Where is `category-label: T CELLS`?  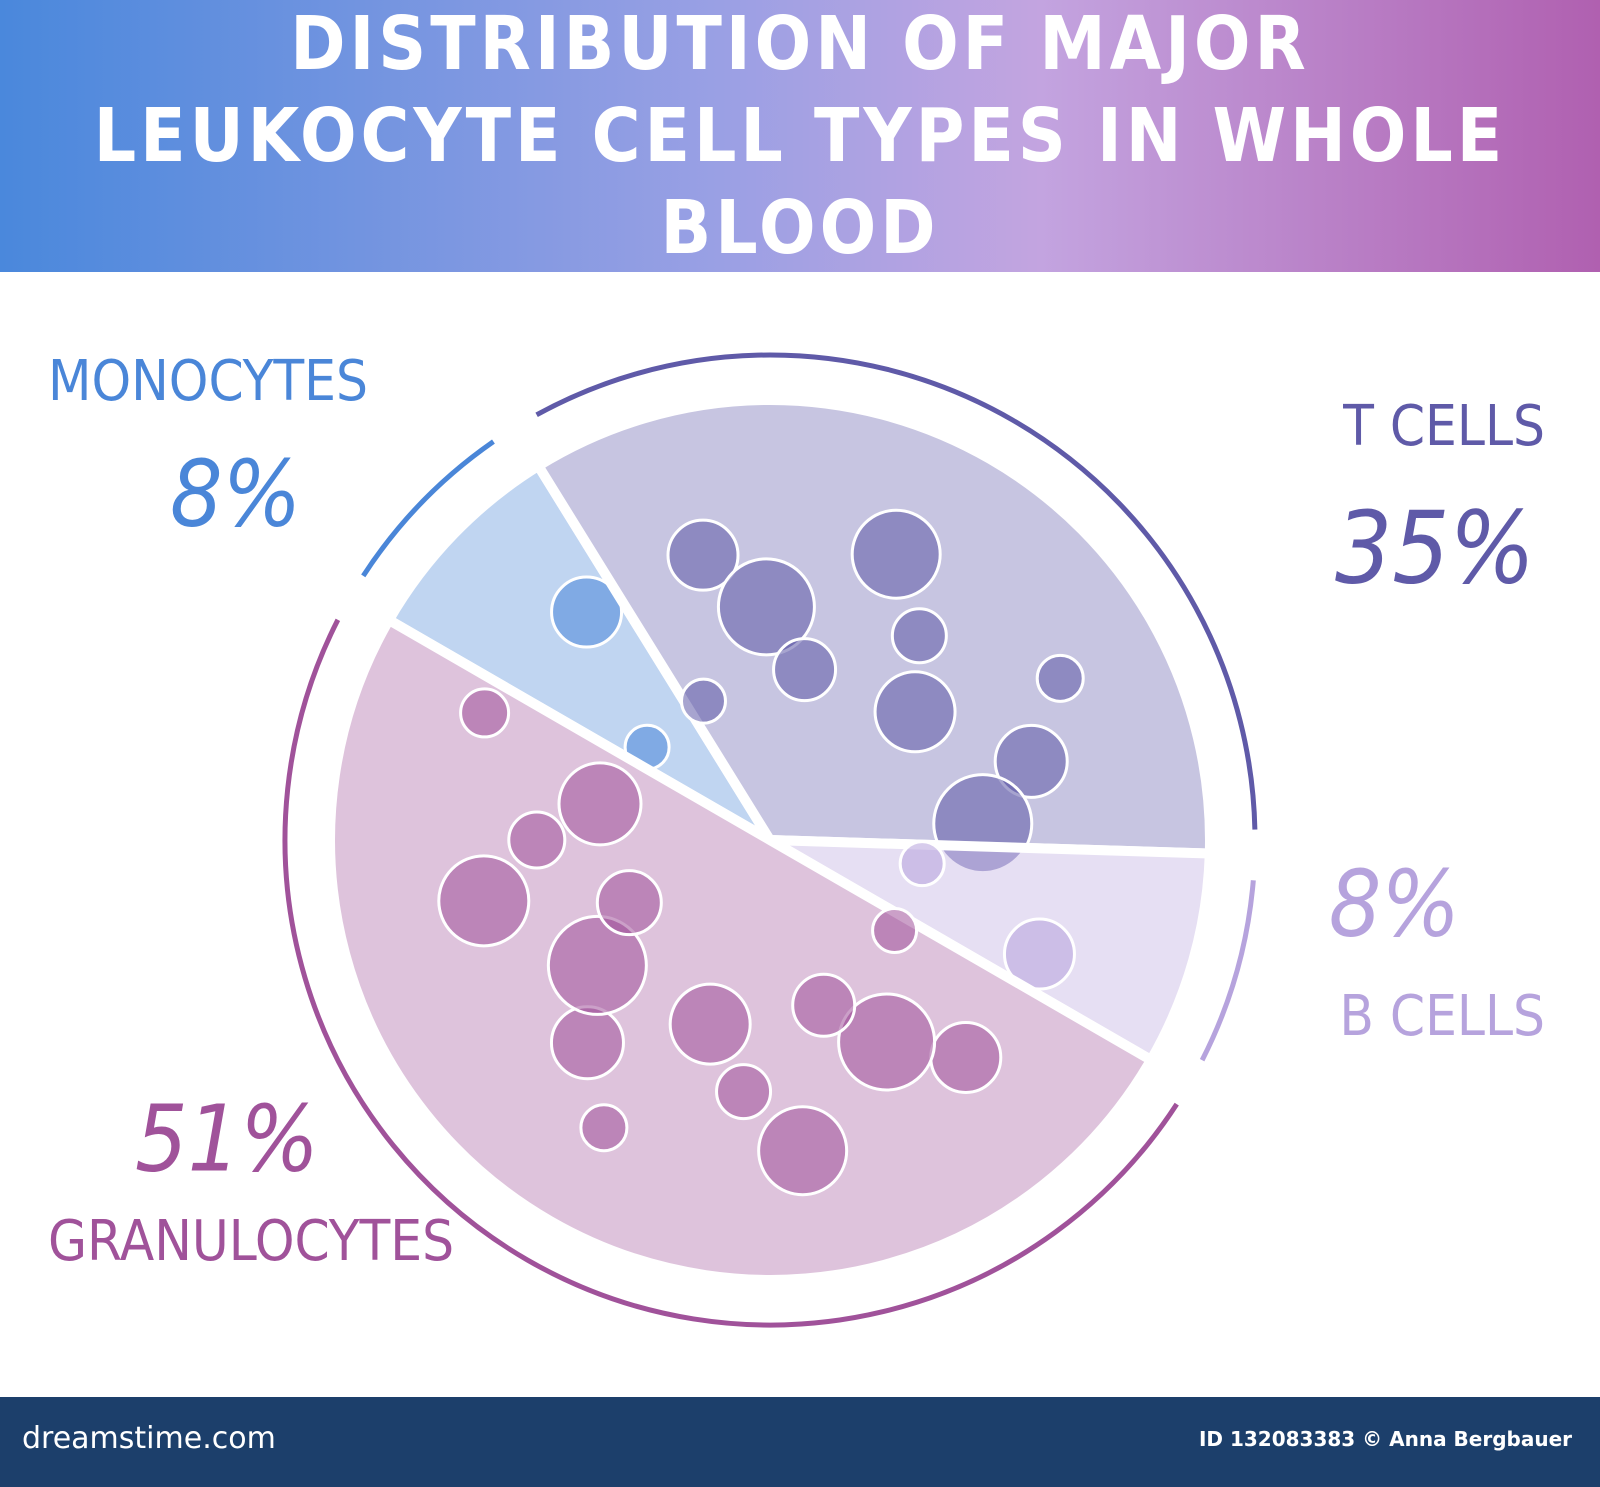
category-label: T CELLS is located at coordinates (1443, 426).